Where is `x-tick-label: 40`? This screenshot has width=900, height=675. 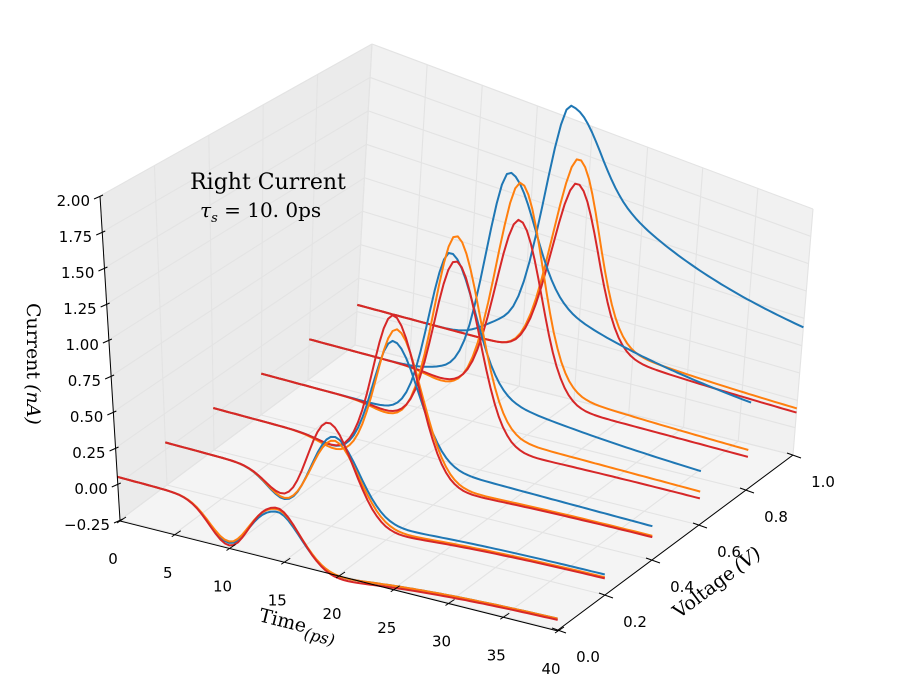 x-tick-label: 40 is located at coordinates (550, 667).